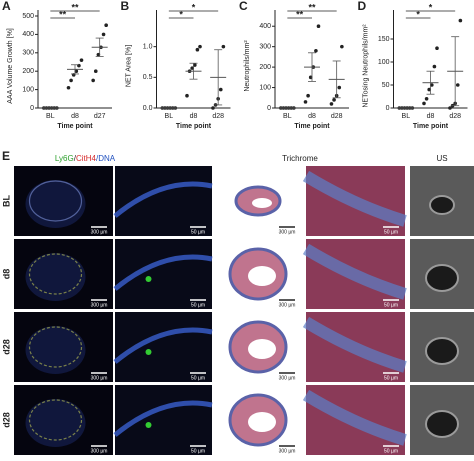 This screenshot has width=474, height=461. What do you see at coordinates (406, 116) in the screenshot?
I see `x-tick-label: BL` at bounding box center [406, 116].